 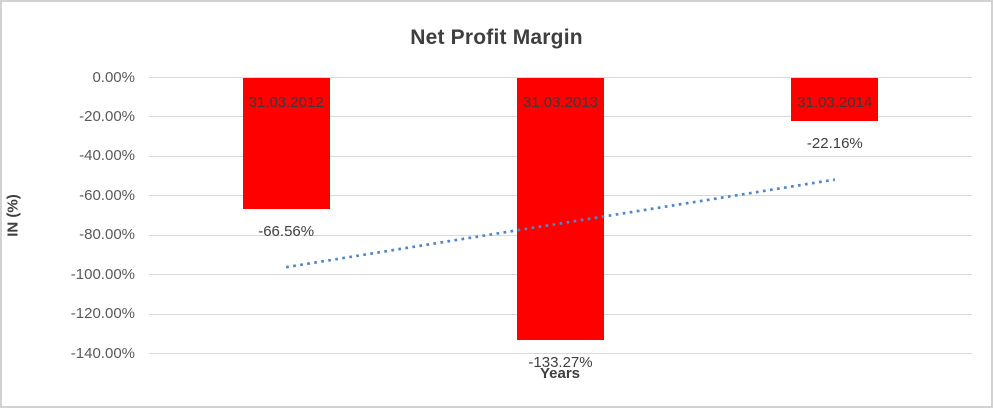 What do you see at coordinates (102, 353) in the screenshot?
I see `y-tick-label: -140.00%` at bounding box center [102, 353].